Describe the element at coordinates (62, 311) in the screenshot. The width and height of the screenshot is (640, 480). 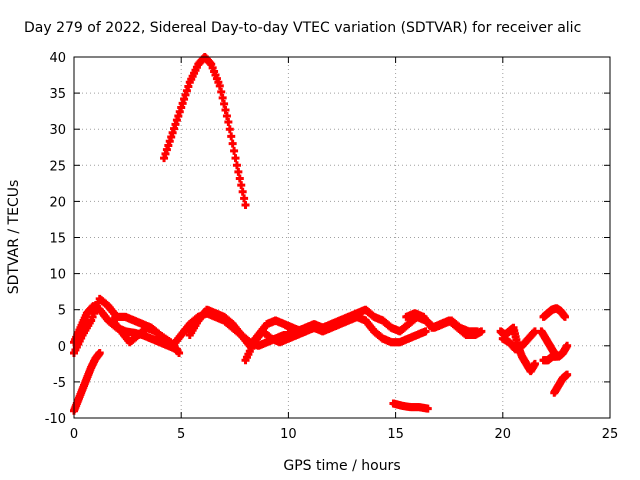
I see `y-tick-label: 5` at that location.